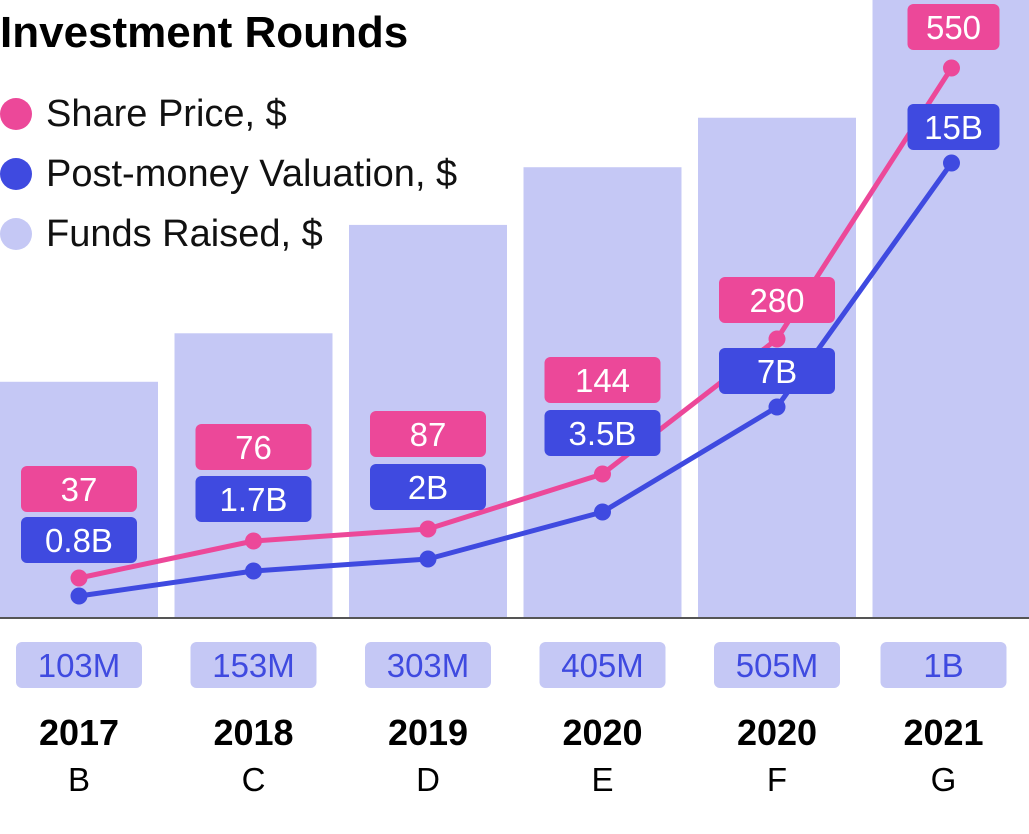  I want to click on funds-raised-label-text: 103M, so click(79, 665).